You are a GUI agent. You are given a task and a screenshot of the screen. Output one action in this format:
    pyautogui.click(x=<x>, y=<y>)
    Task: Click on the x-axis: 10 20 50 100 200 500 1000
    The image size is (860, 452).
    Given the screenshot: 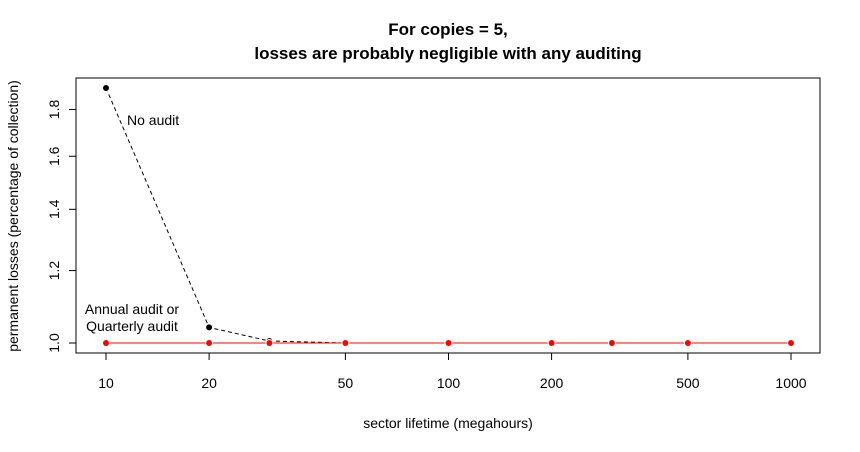 What is the action you would take?
    pyautogui.click(x=452, y=372)
    